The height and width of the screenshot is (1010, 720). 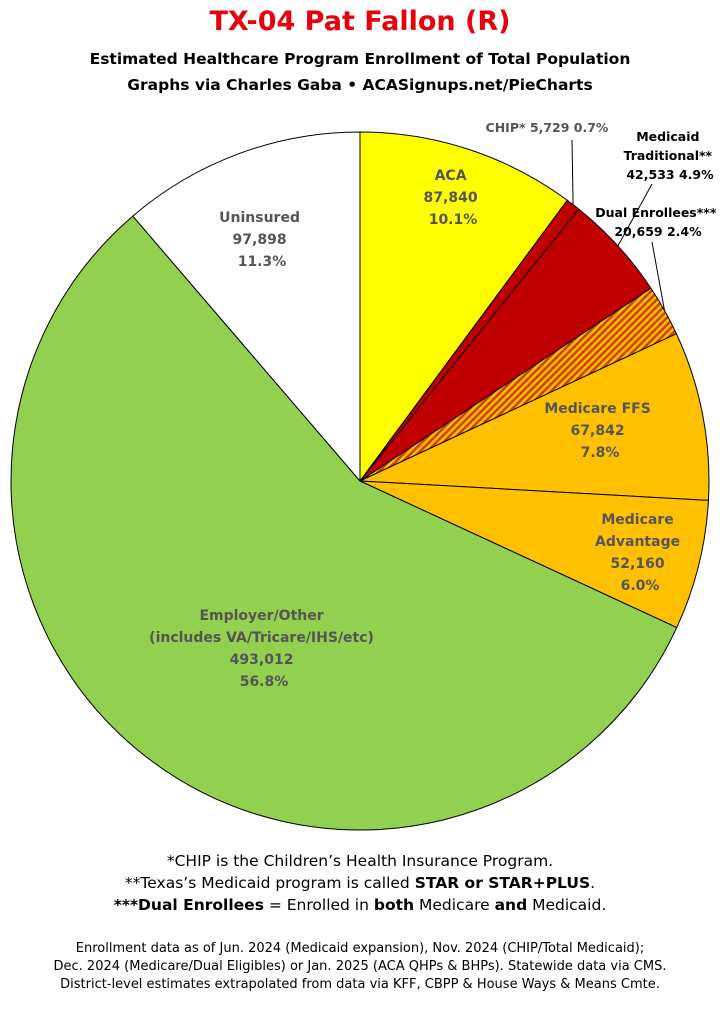 I want to click on pie-slice-aca, so click(x=464, y=307).